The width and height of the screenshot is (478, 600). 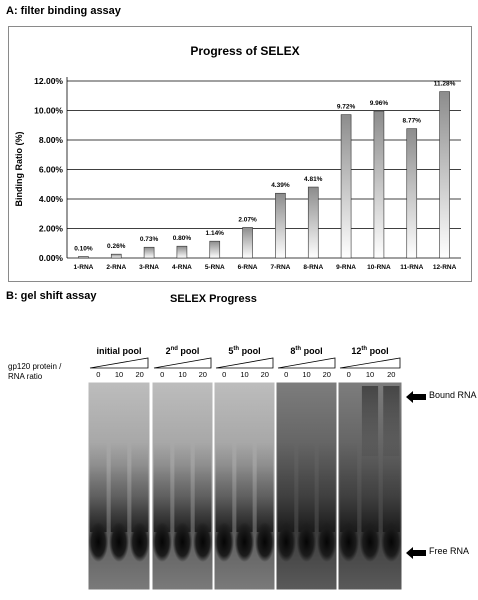 I want to click on y-axis-label: Binding Ratio (%), so click(x=19, y=169).